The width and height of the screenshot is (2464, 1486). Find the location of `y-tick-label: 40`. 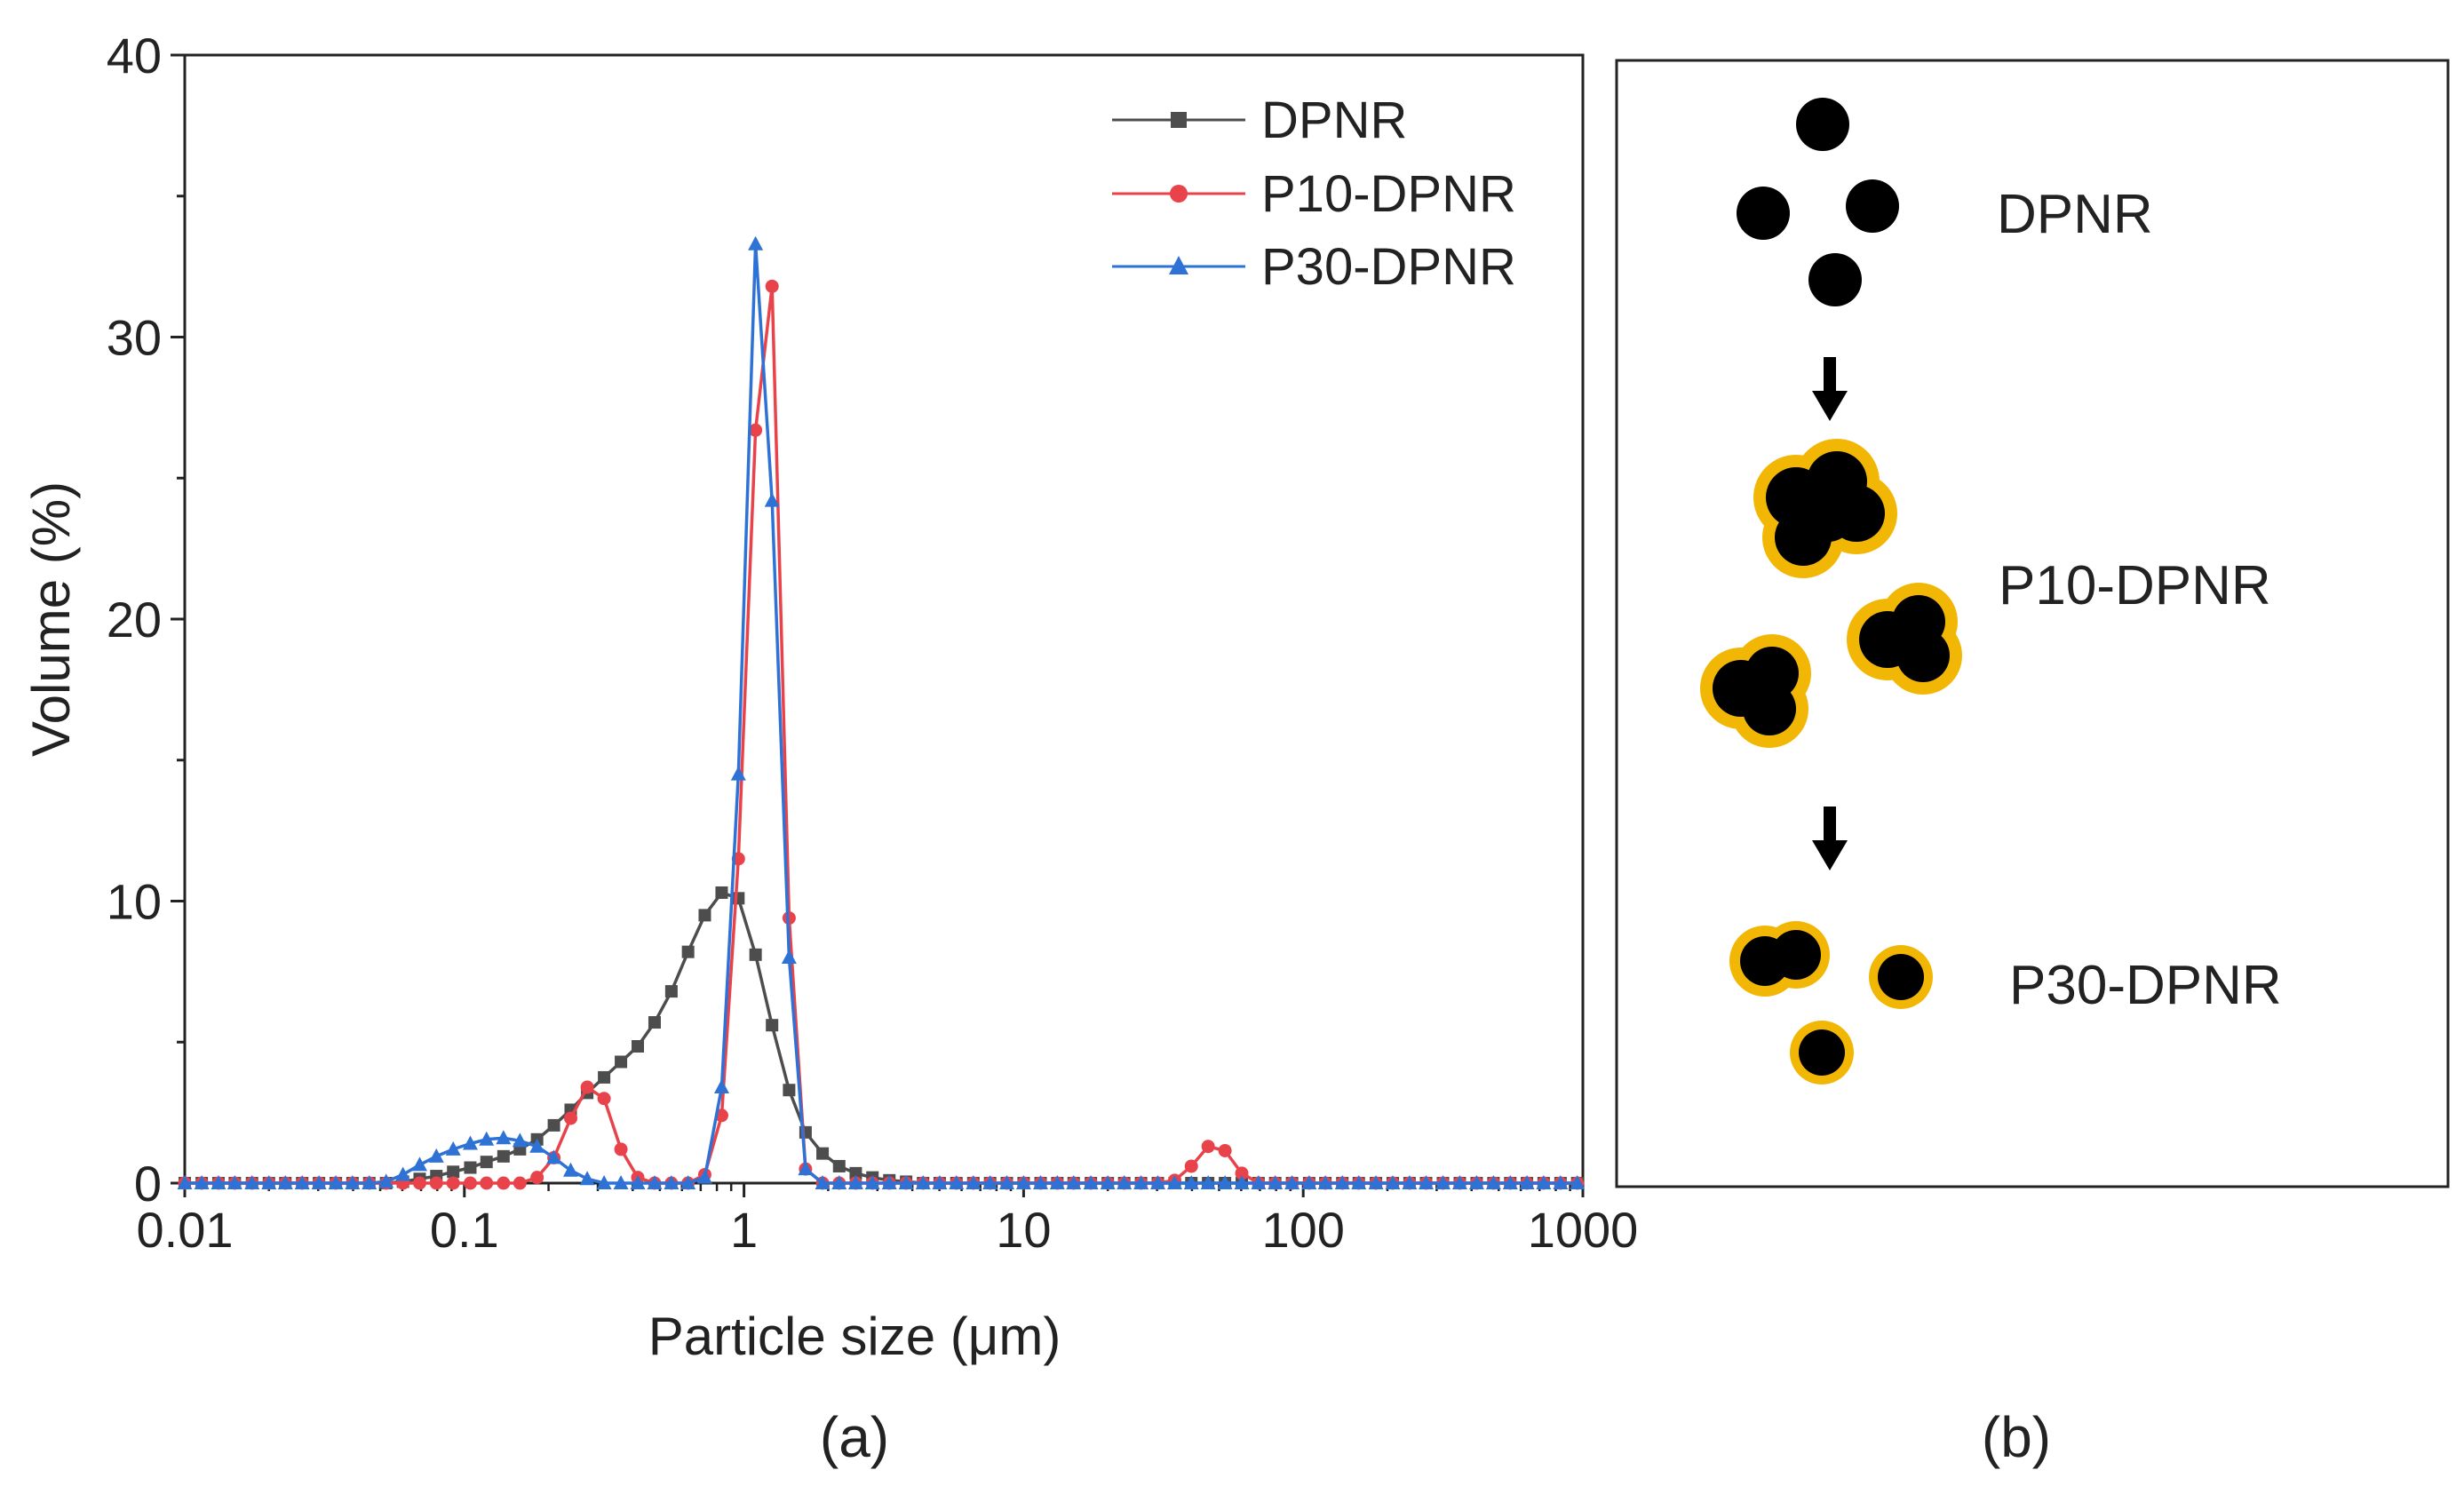

y-tick-label: 40 is located at coordinates (134, 55).